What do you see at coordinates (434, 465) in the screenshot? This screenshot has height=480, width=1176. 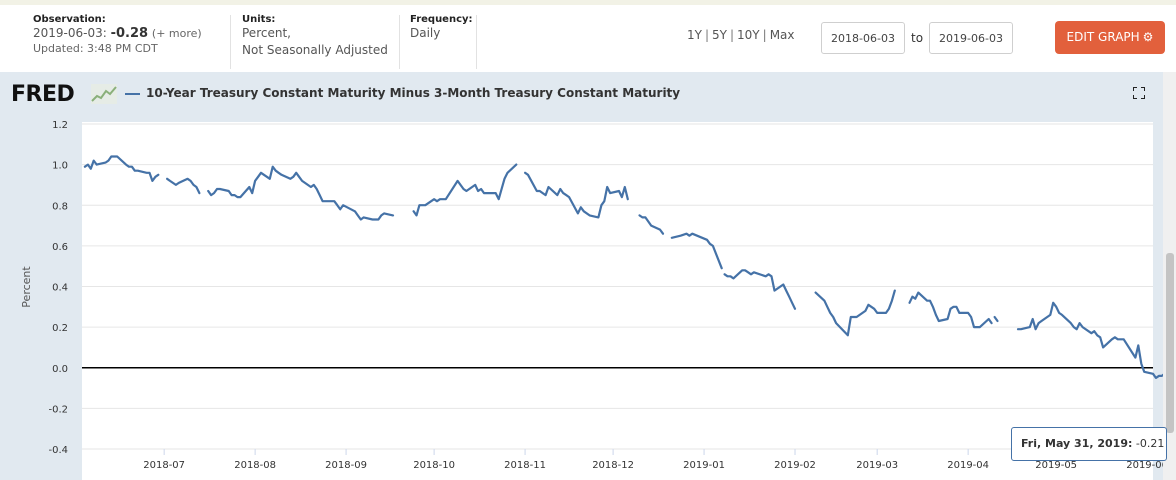 I see `x-tick-label: 2018-10` at bounding box center [434, 465].